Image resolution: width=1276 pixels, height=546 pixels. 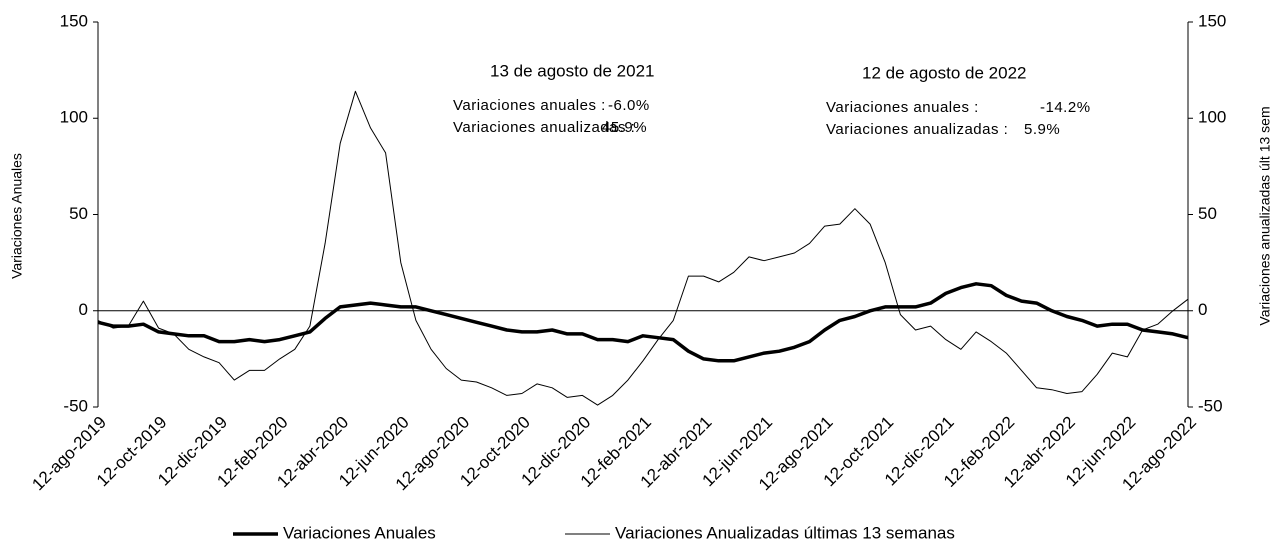 I want to click on y-axis-label: Variaciones Anuales, so click(x=17, y=216).